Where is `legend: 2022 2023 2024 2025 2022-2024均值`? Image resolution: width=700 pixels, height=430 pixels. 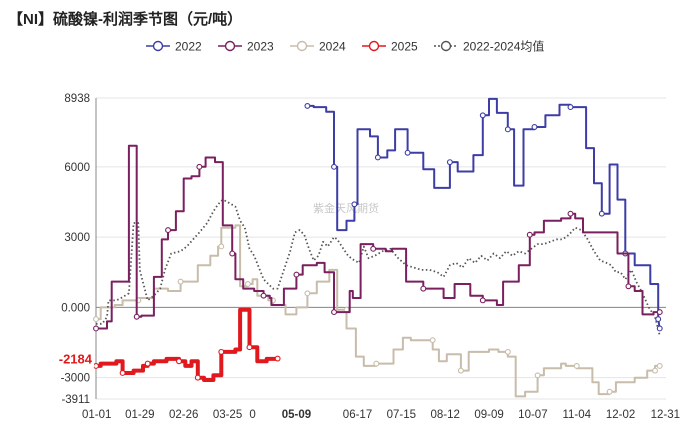 legend: 2022 2023 2024 2025 2022-2024均值 is located at coordinates (345, 46).